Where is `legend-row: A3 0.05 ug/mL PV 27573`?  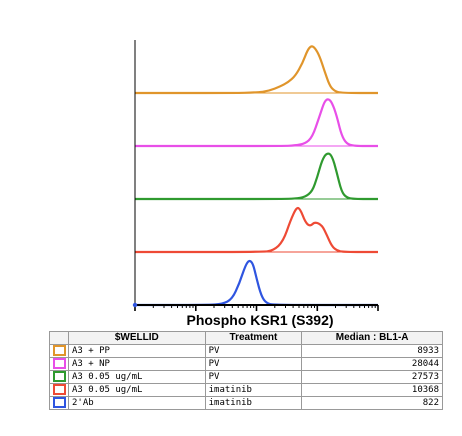 legend-row: A3 0.05 ug/mL PV 27573 is located at coordinates (246, 377).